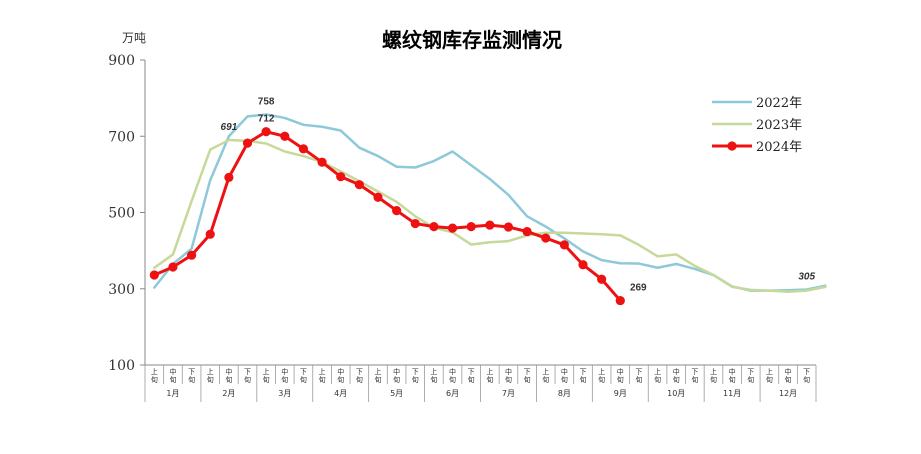 The height and width of the screenshot is (454, 921). What do you see at coordinates (134, 38) in the screenshot?
I see `y-axis-label: 万吨` at bounding box center [134, 38].